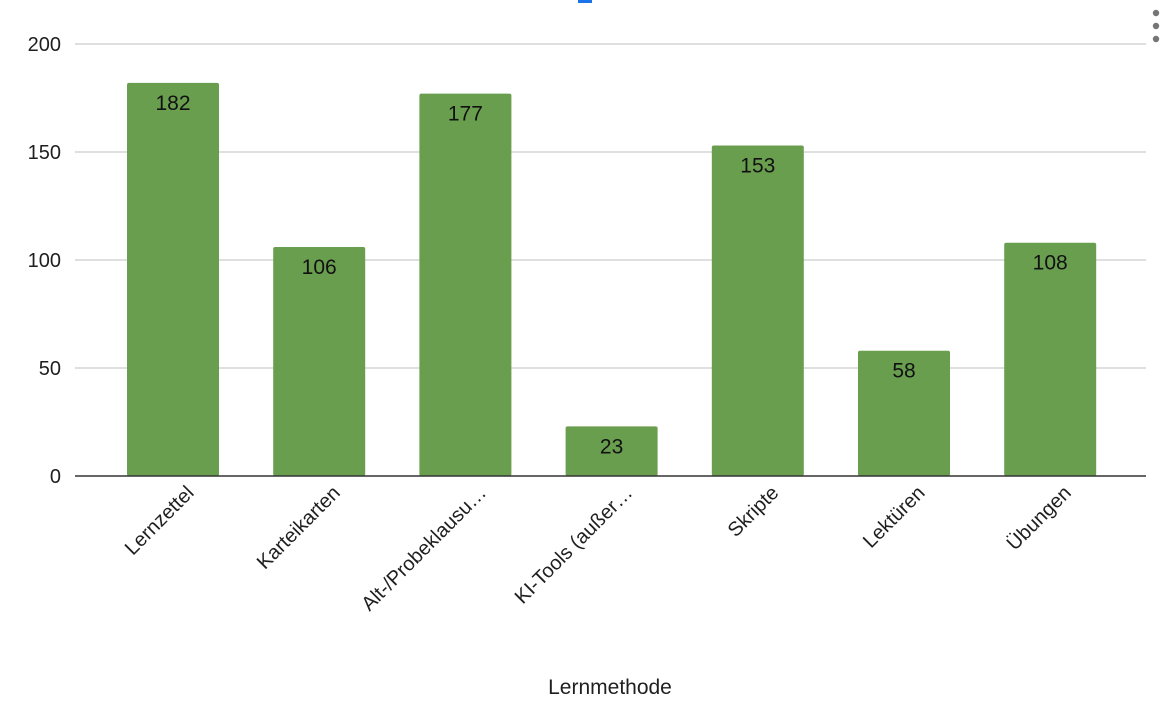 The height and width of the screenshot is (728, 1172). I want to click on more-vertical-icon, so click(1156, 26).